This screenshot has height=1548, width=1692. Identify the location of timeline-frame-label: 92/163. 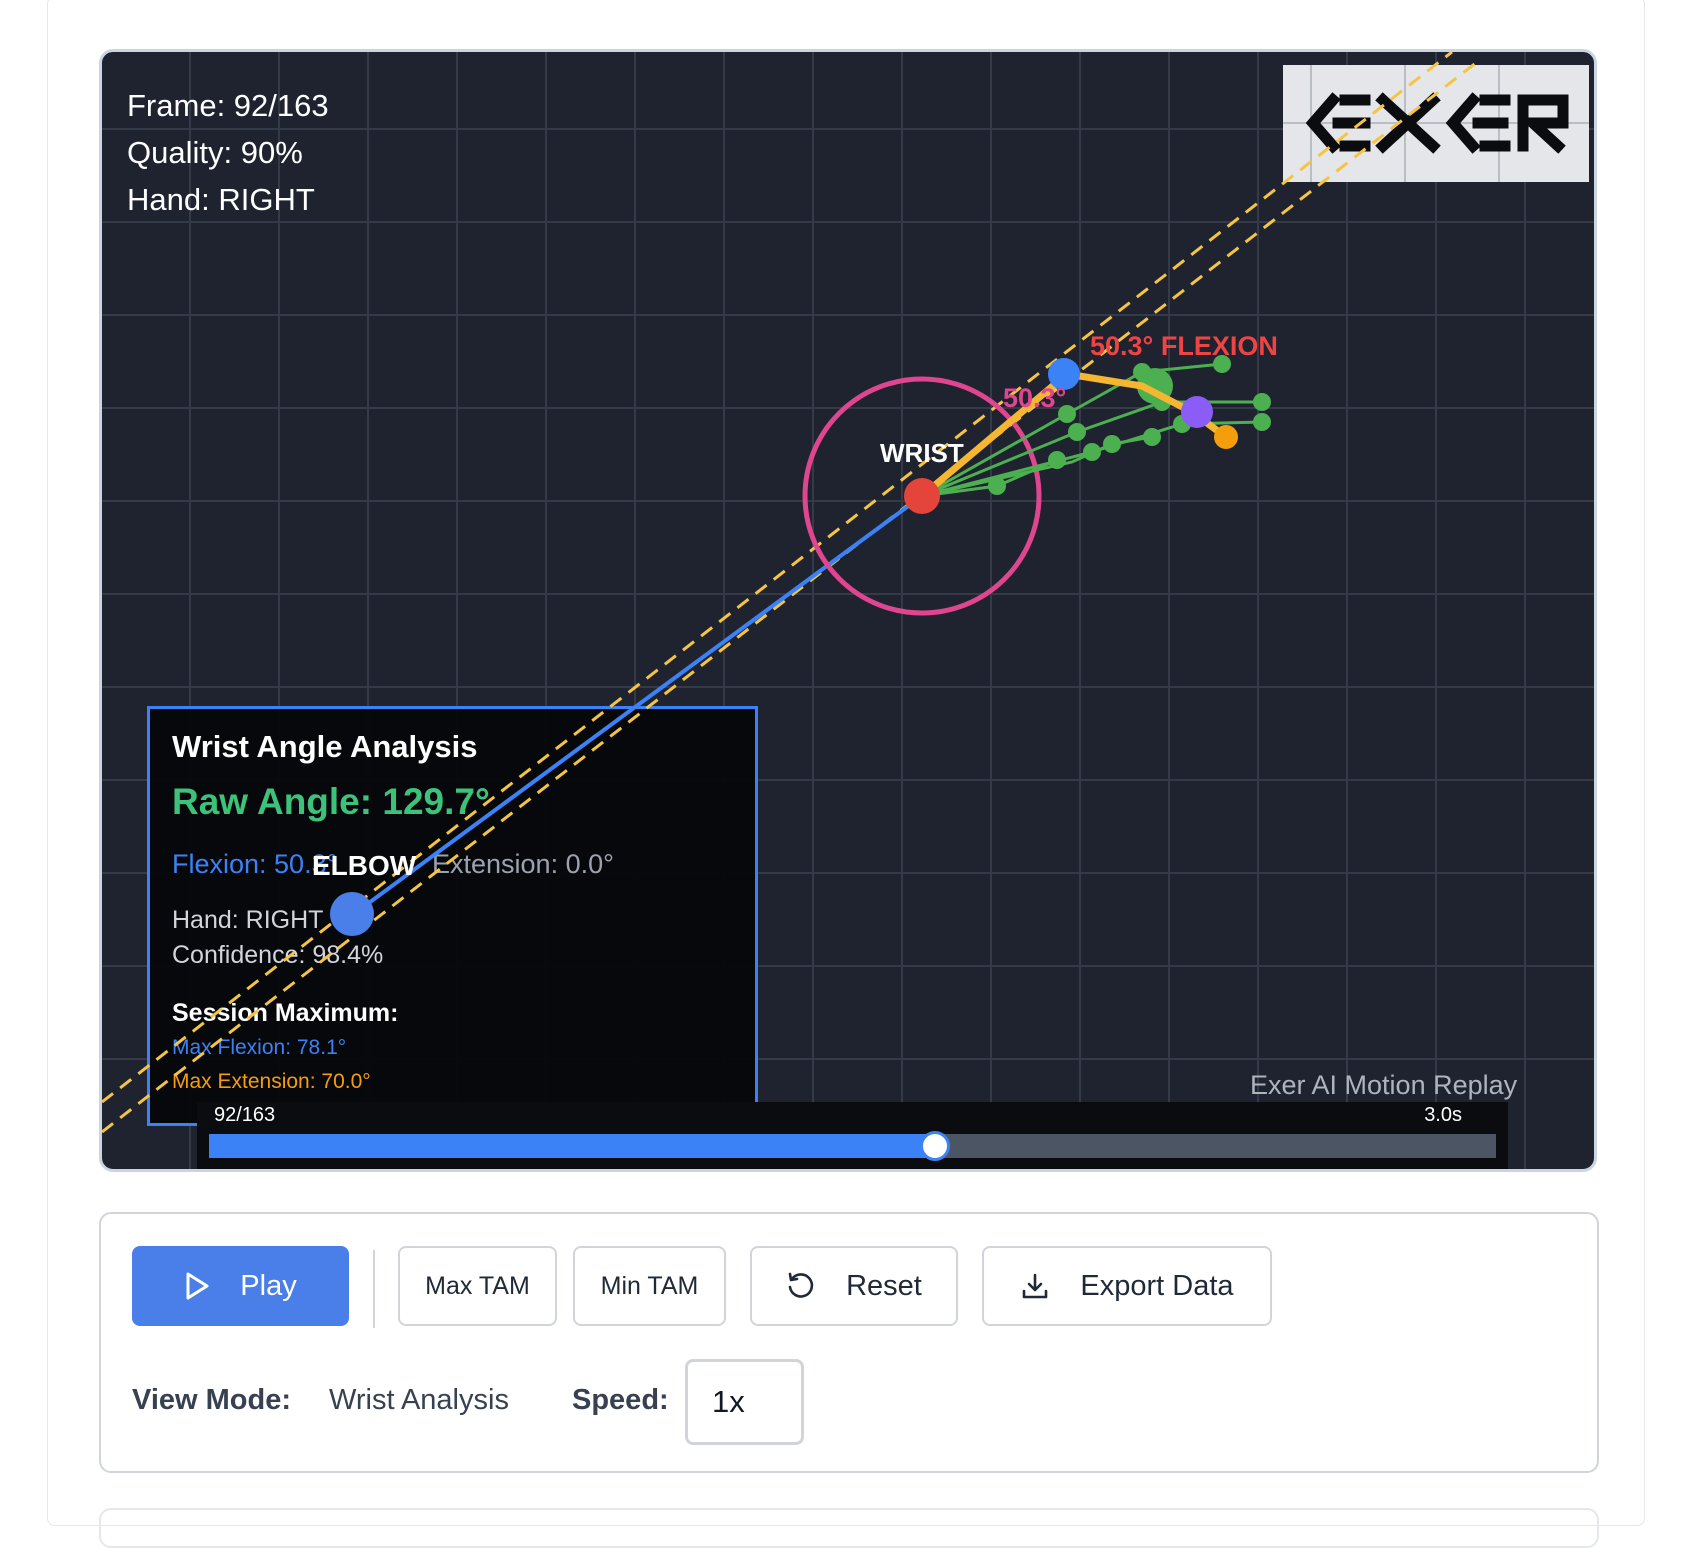
(245, 1115).